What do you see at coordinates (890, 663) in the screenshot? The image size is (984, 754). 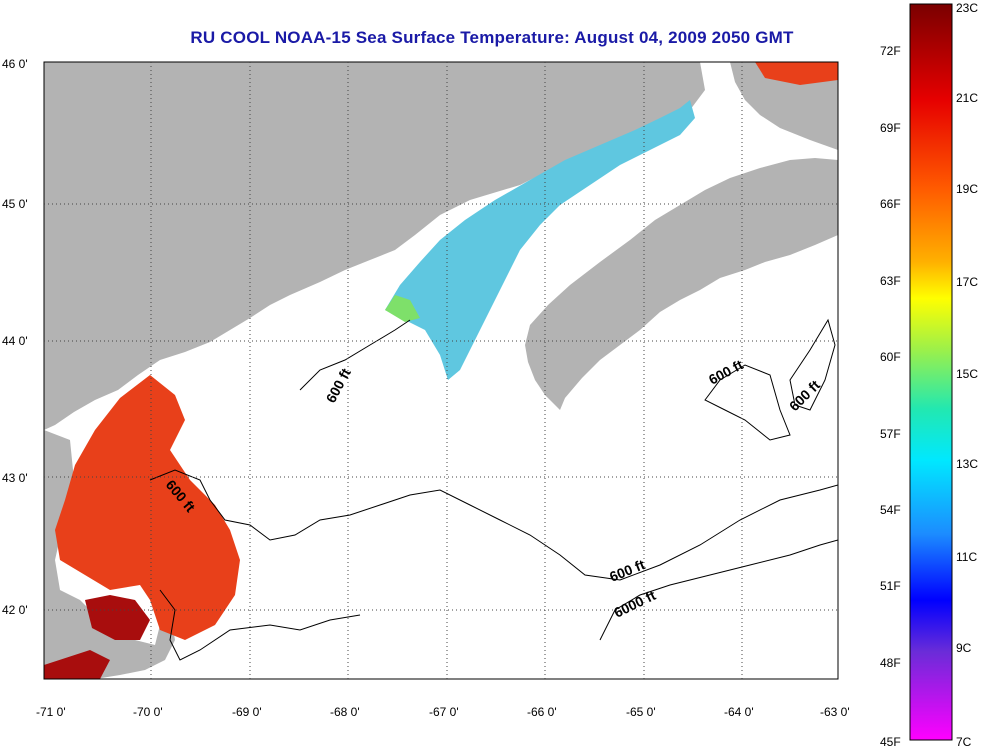 I see `colorbar-f-label: 48F` at bounding box center [890, 663].